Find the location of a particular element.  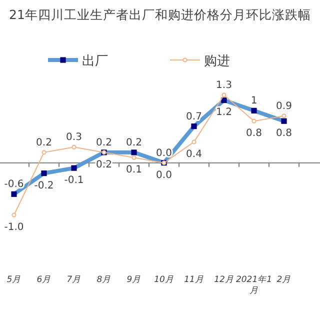

data-label: -0.1 is located at coordinates (74, 180).